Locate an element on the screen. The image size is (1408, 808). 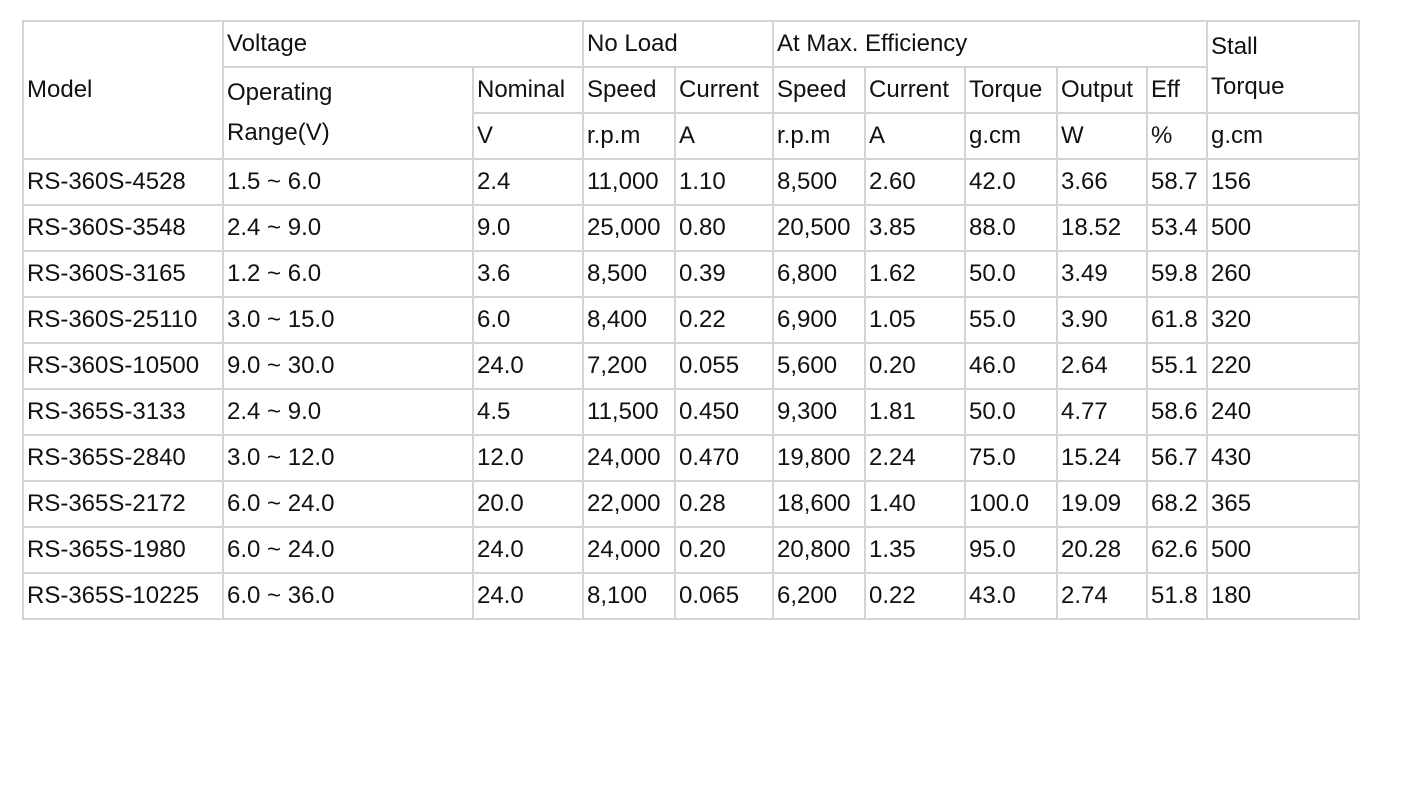
value-cell: 12.0 is located at coordinates (528, 458).